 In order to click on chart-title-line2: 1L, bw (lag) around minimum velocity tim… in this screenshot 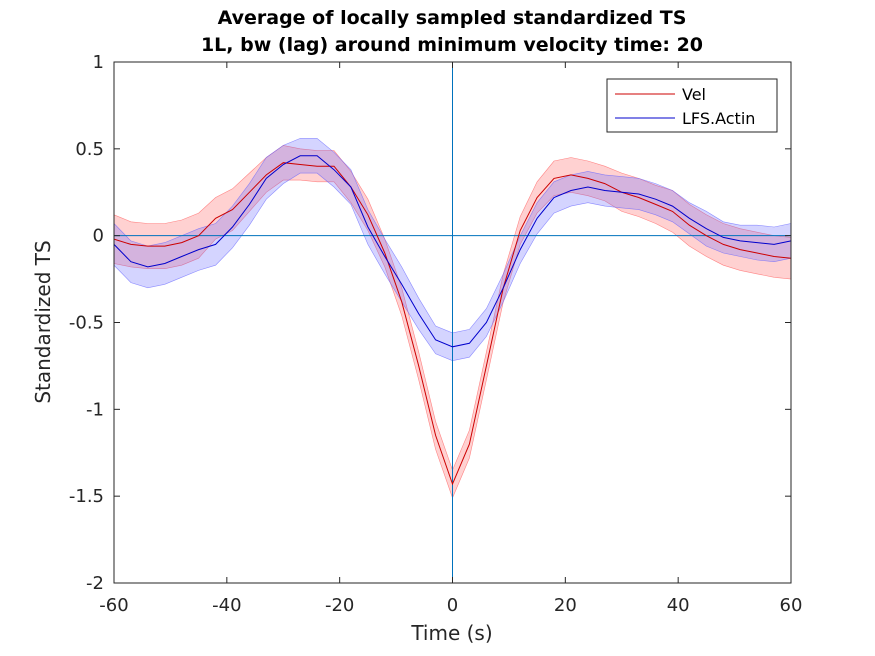, I will do `click(452, 45)`.